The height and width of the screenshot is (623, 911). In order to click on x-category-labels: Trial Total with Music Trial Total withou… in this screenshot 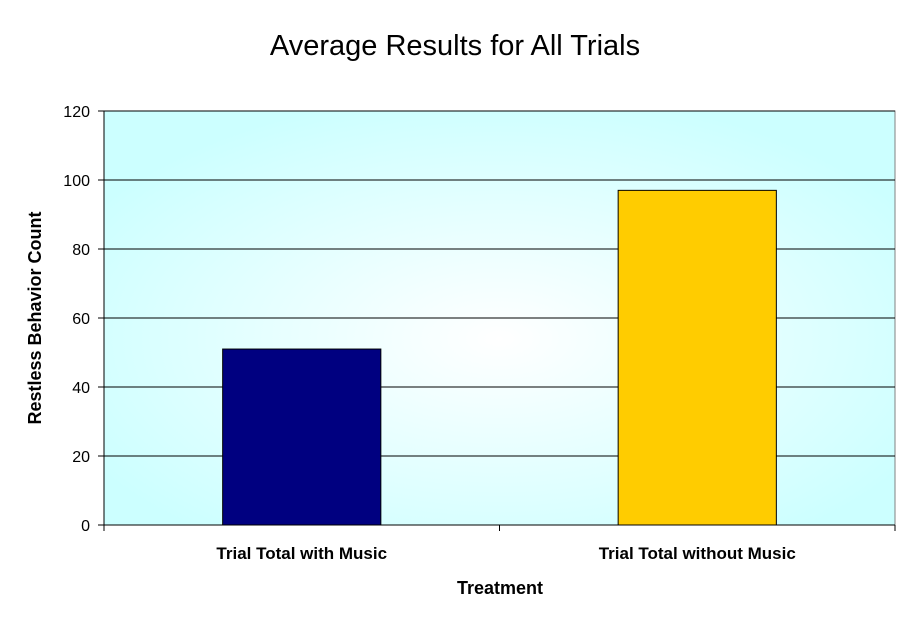, I will do `click(505, 553)`.